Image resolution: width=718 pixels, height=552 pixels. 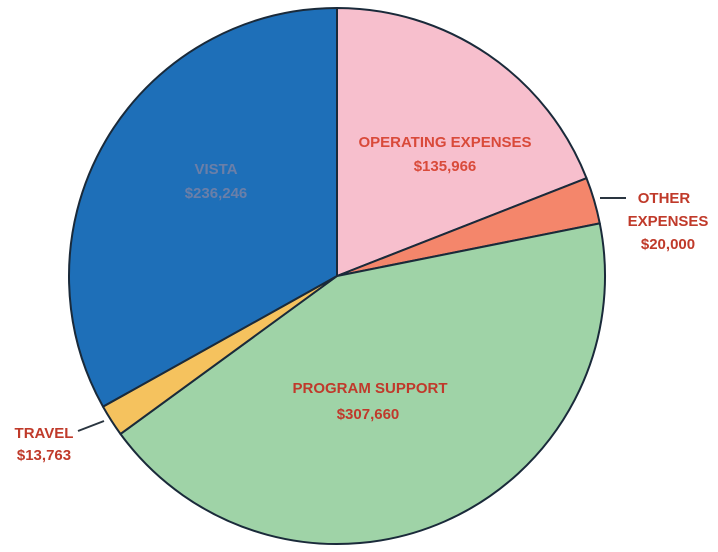 What do you see at coordinates (91, 426) in the screenshot?
I see `leader-line-travel` at bounding box center [91, 426].